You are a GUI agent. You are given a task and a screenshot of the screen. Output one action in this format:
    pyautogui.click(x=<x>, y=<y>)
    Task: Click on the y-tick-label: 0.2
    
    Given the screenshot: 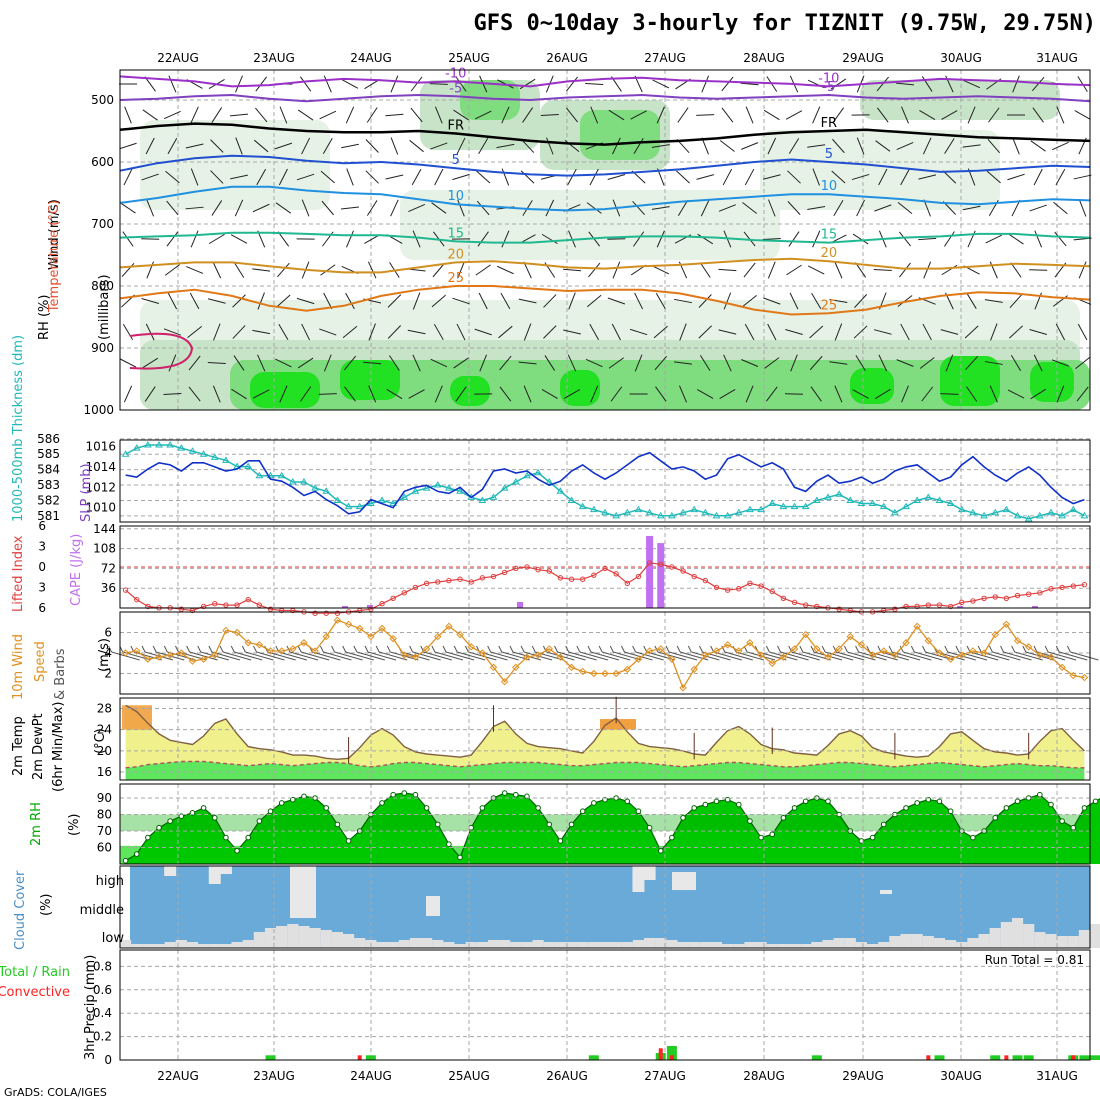 What is the action you would take?
    pyautogui.click(x=102, y=1037)
    